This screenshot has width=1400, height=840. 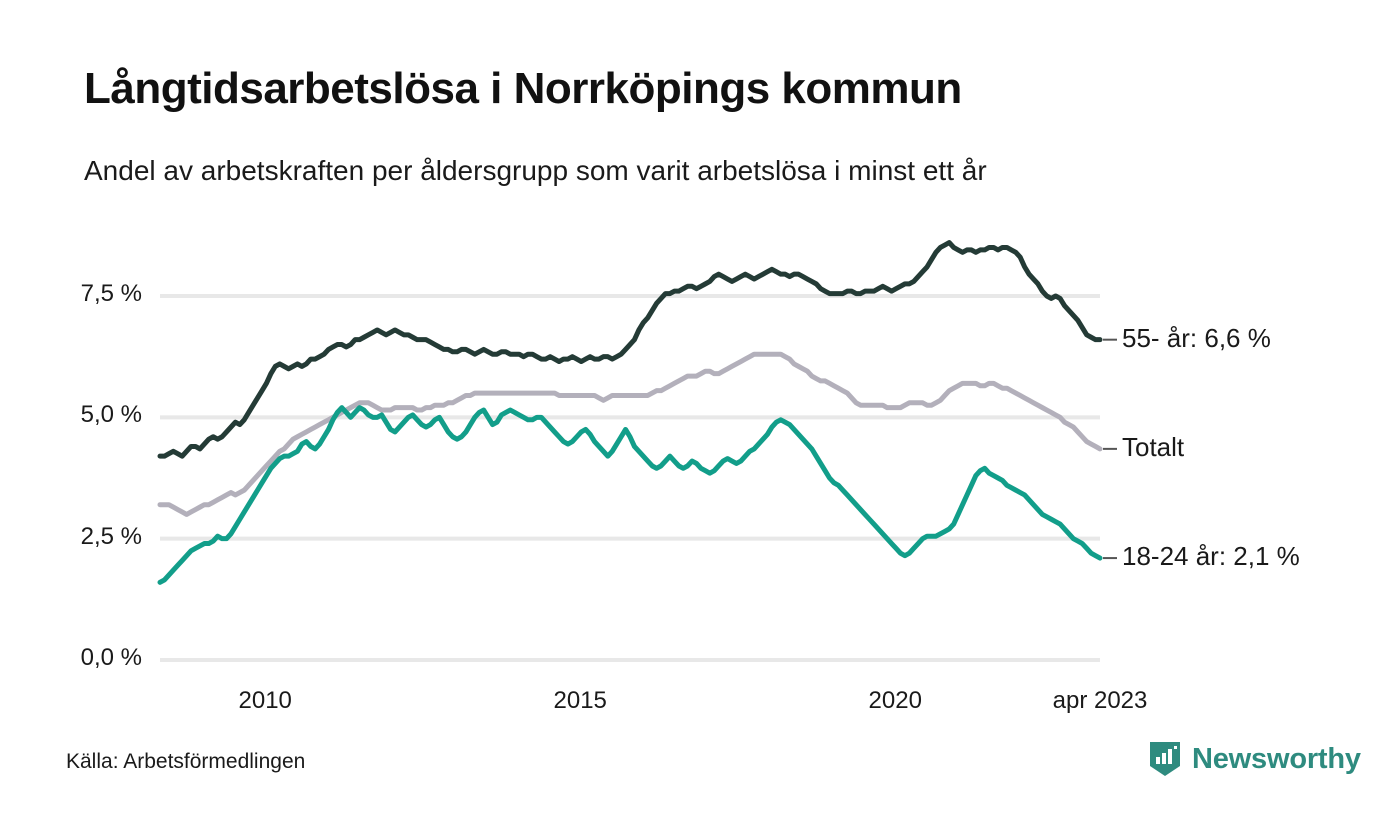 What do you see at coordinates (111, 657) in the screenshot?
I see `y-tick-label: 0,0 %` at bounding box center [111, 657].